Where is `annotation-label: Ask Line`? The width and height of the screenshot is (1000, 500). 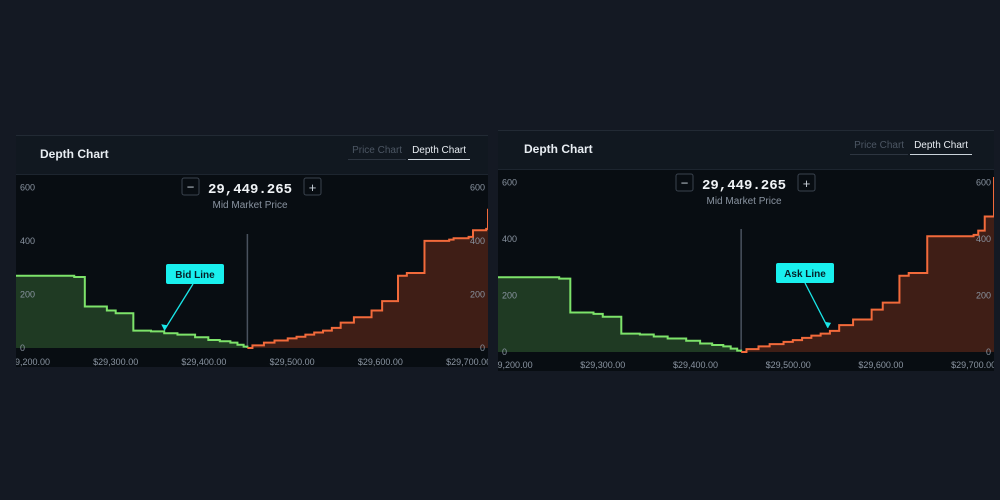
annotation-label: Ask Line is located at coordinates (805, 274).